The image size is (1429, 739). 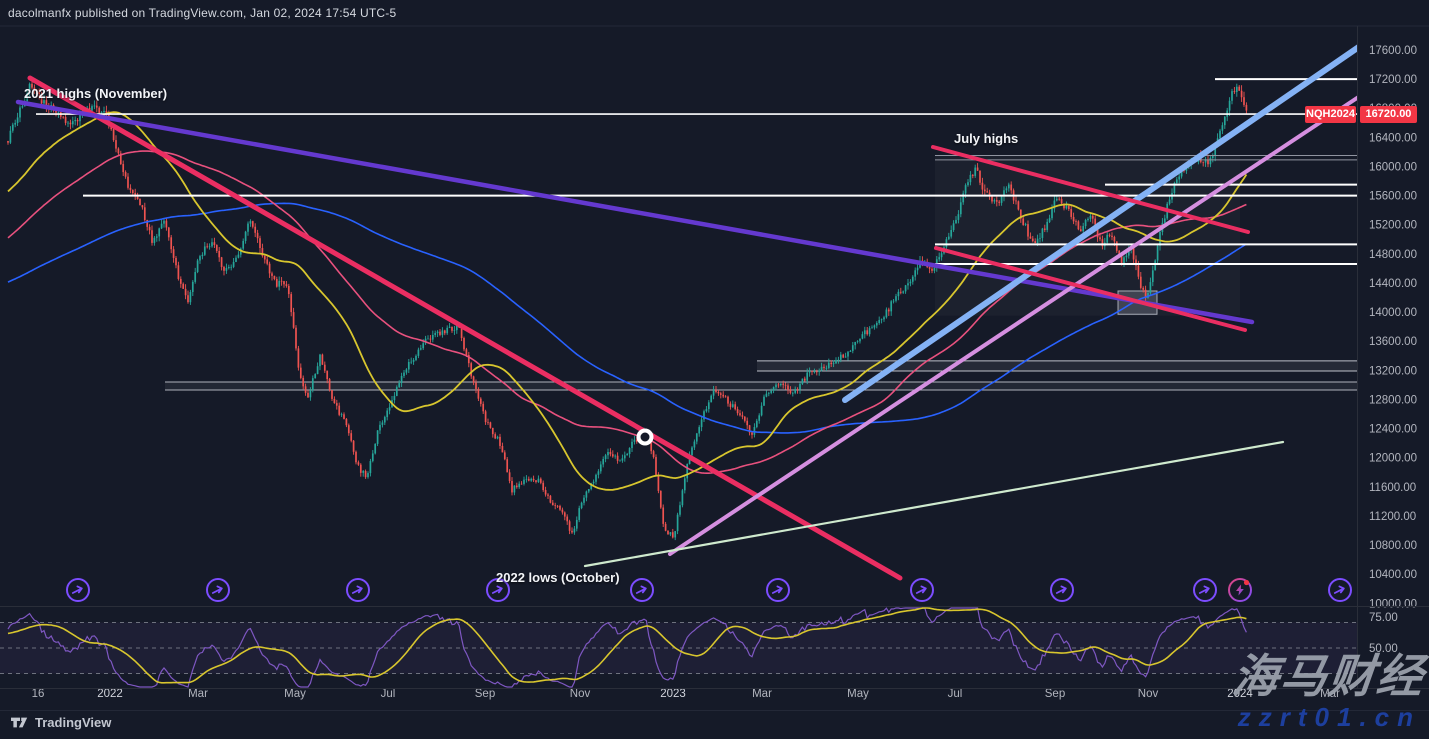 What do you see at coordinates (1329, 717) in the screenshot?
I see `watermark-url: zzrt01.cn` at bounding box center [1329, 717].